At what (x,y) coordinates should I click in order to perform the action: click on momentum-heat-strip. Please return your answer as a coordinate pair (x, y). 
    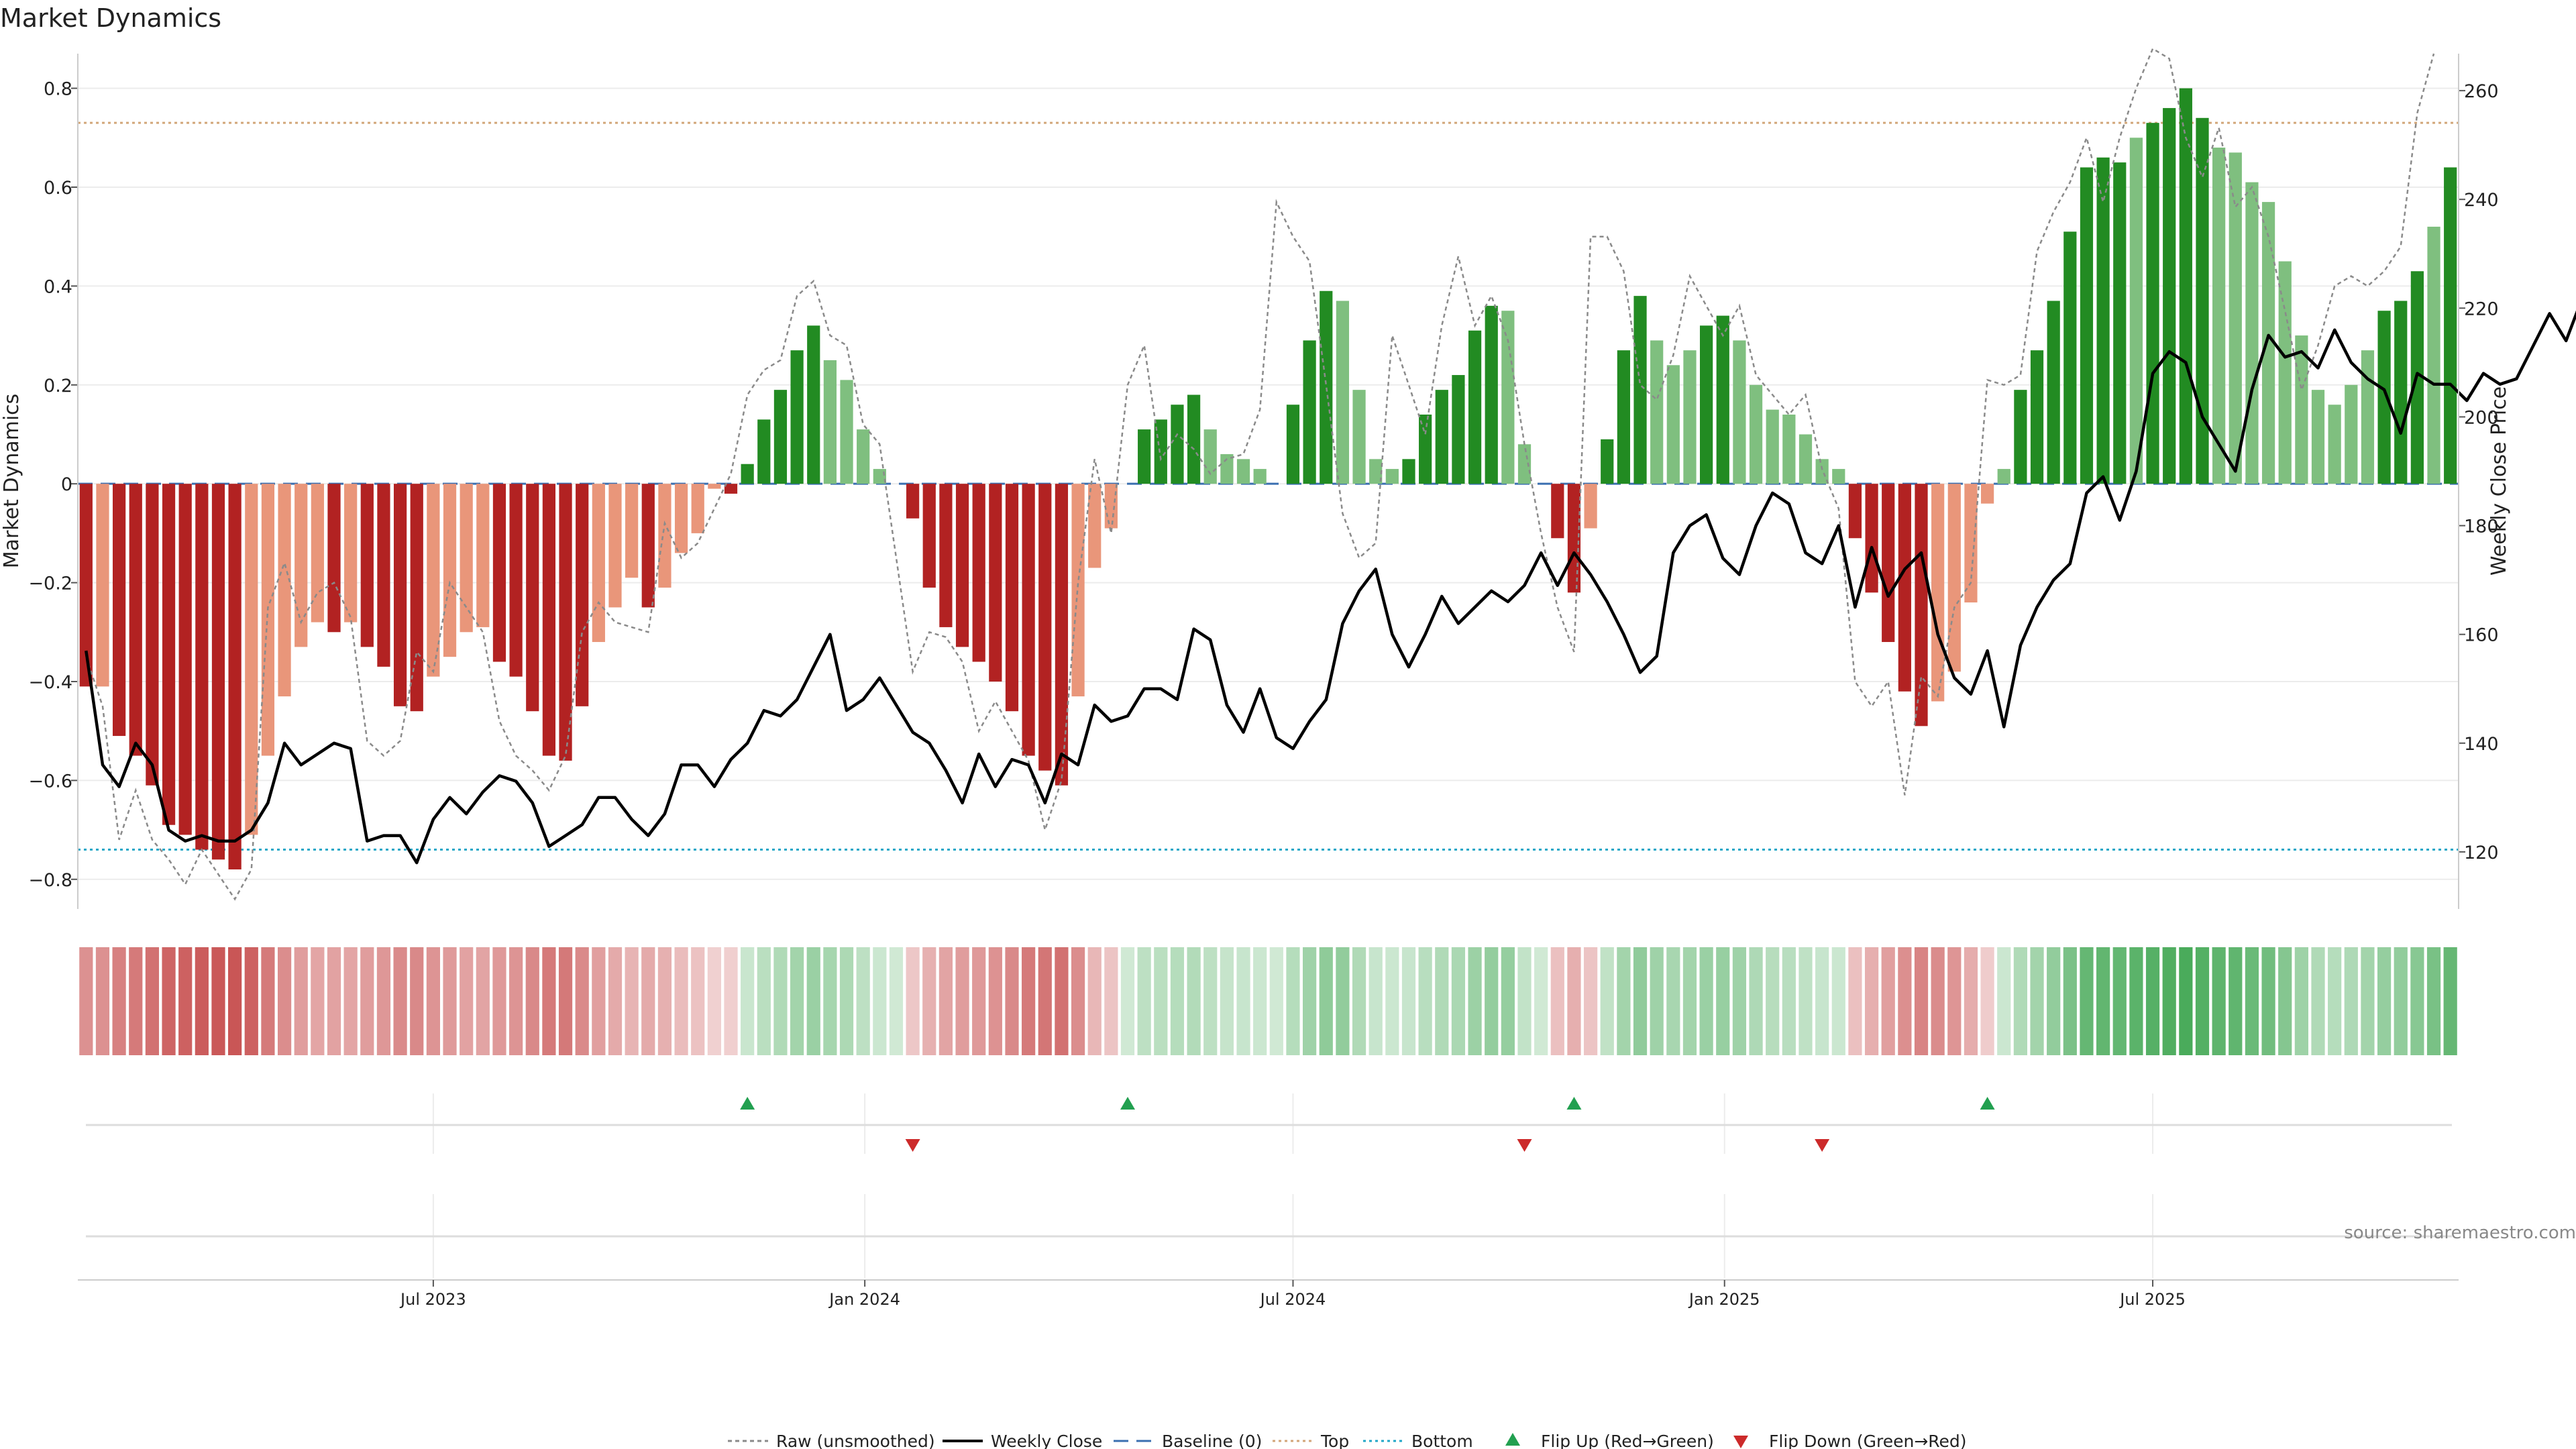
    Looking at the image, I should click on (1268, 1001).